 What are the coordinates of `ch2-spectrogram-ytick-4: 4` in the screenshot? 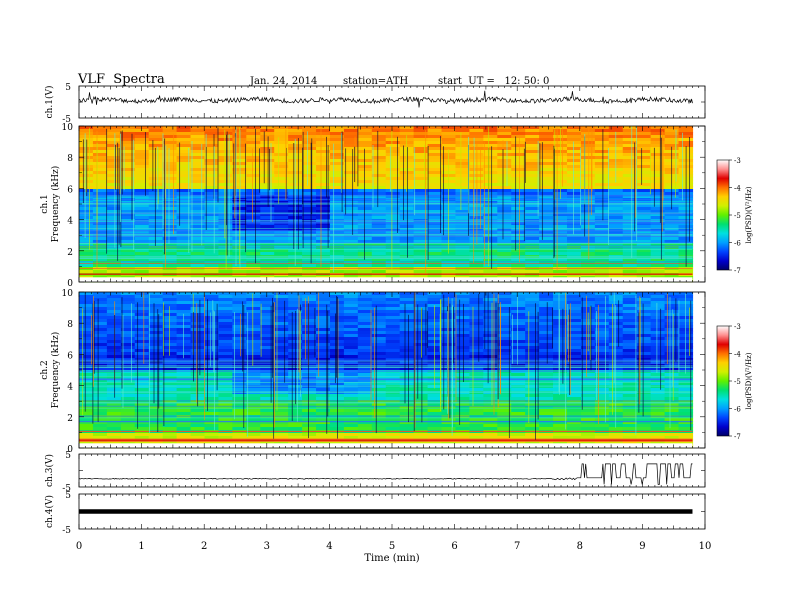 It's located at (70, 388).